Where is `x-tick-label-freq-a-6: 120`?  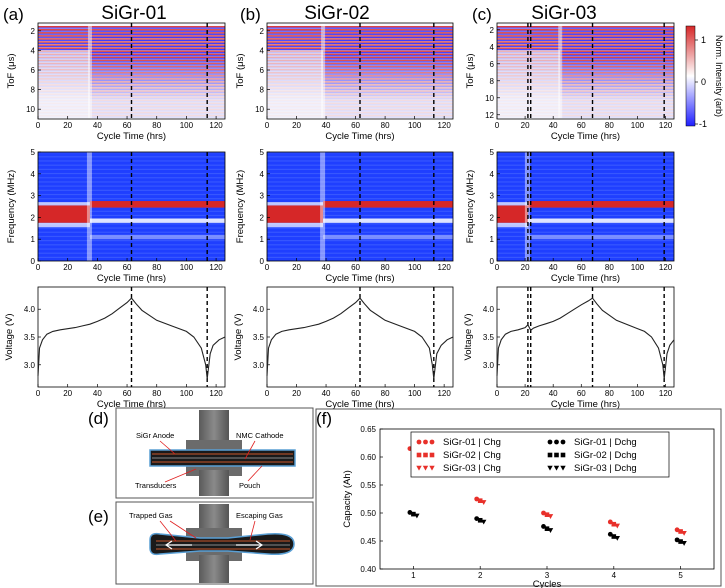 x-tick-label-freq-a-6: 120 is located at coordinates (216, 267).